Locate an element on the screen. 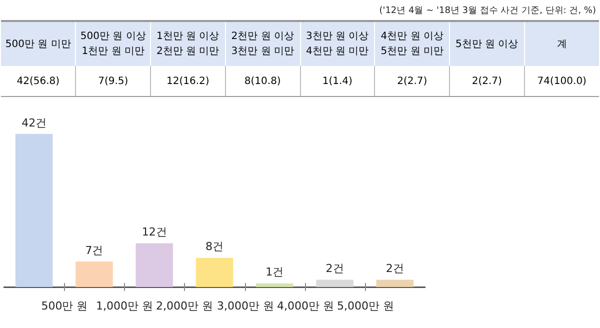 This screenshot has width=600, height=328. text: 2,000만 원 is located at coordinates (184, 305).